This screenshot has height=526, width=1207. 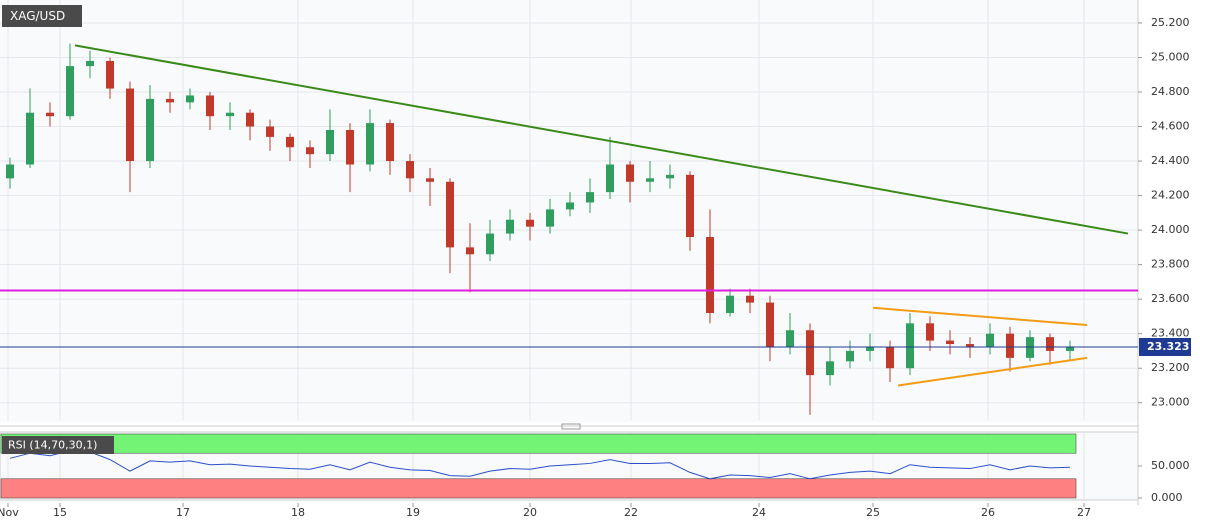 What do you see at coordinates (1170, 22) in the screenshot?
I see `y-tick-label: 25.200` at bounding box center [1170, 22].